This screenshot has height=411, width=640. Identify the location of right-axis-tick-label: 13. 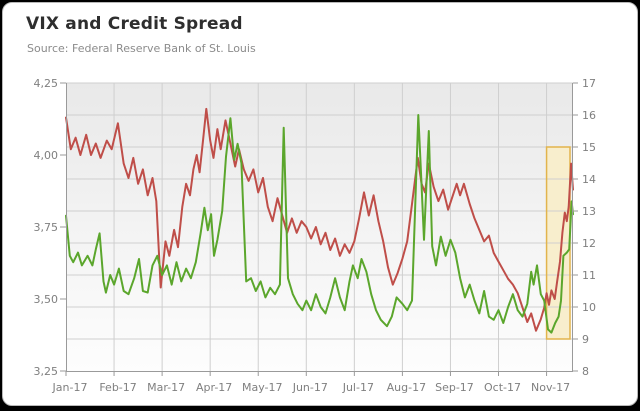
(589, 211).